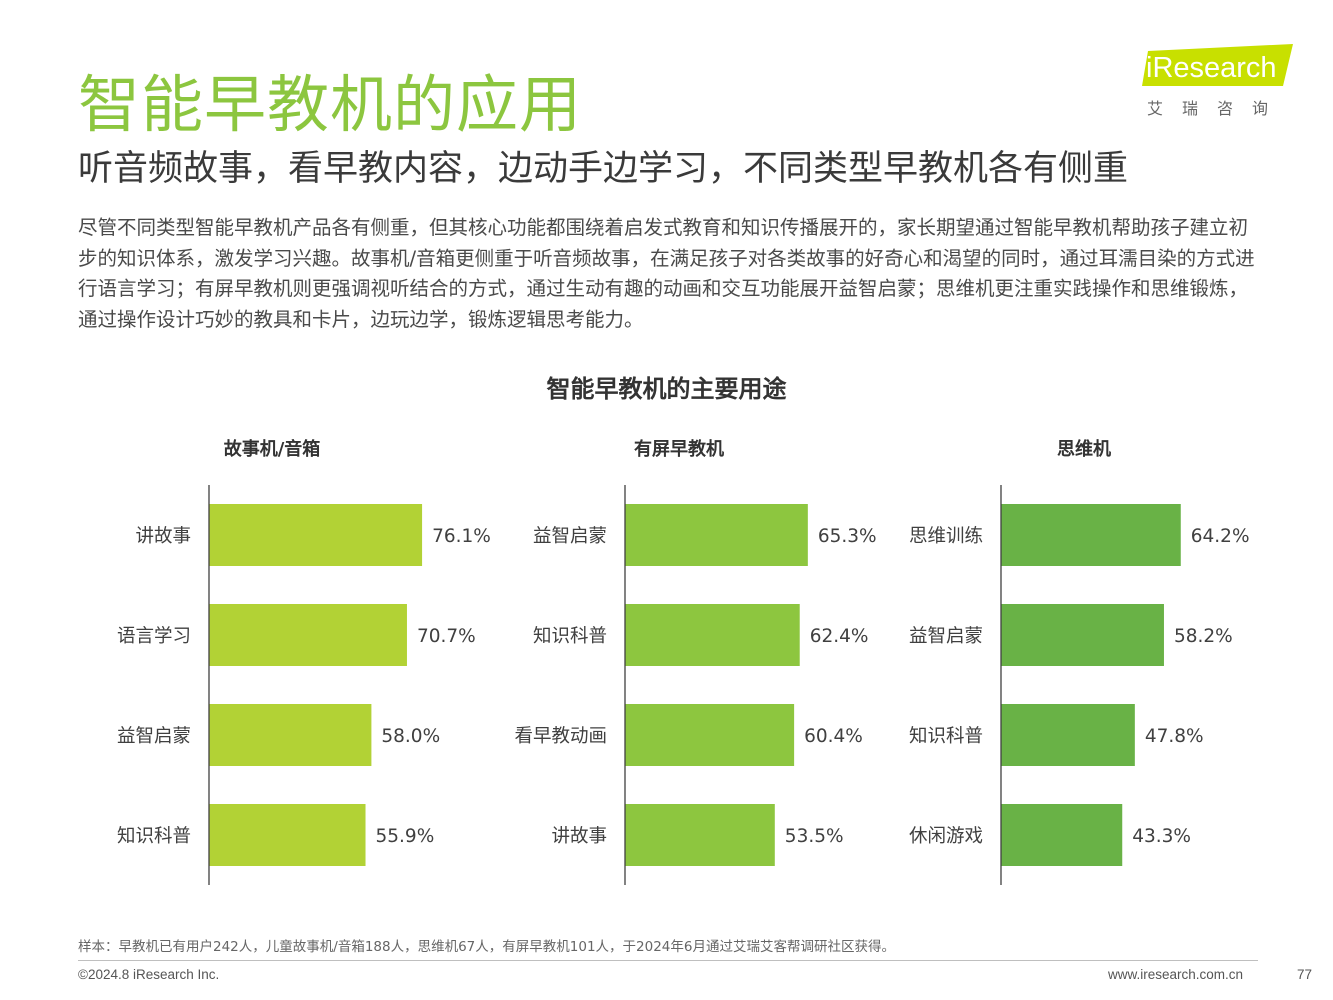 The image size is (1333, 1000). Describe the element at coordinates (330, 104) in the screenshot. I see `page-title: 智能早教机的应用` at that location.